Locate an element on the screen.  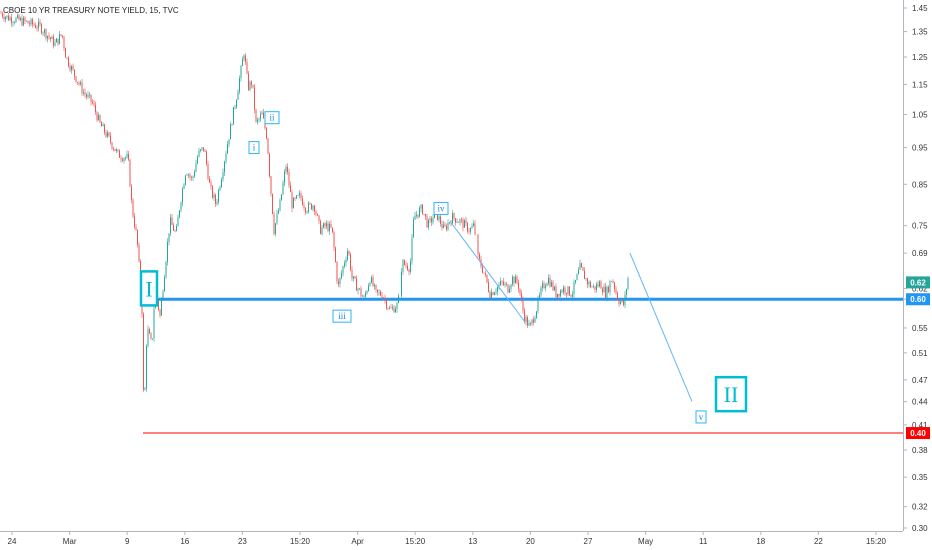
x-tick-label: May is located at coordinates (645, 541).